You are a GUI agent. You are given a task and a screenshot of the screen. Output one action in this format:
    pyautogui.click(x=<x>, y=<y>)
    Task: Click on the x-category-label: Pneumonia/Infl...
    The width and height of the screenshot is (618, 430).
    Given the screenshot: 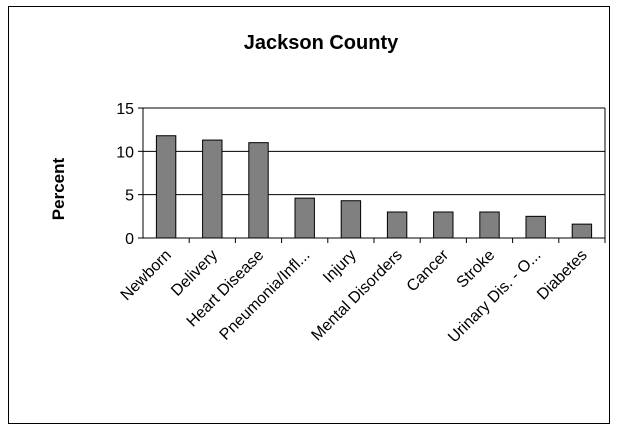 What is the action you would take?
    pyautogui.click(x=265, y=295)
    